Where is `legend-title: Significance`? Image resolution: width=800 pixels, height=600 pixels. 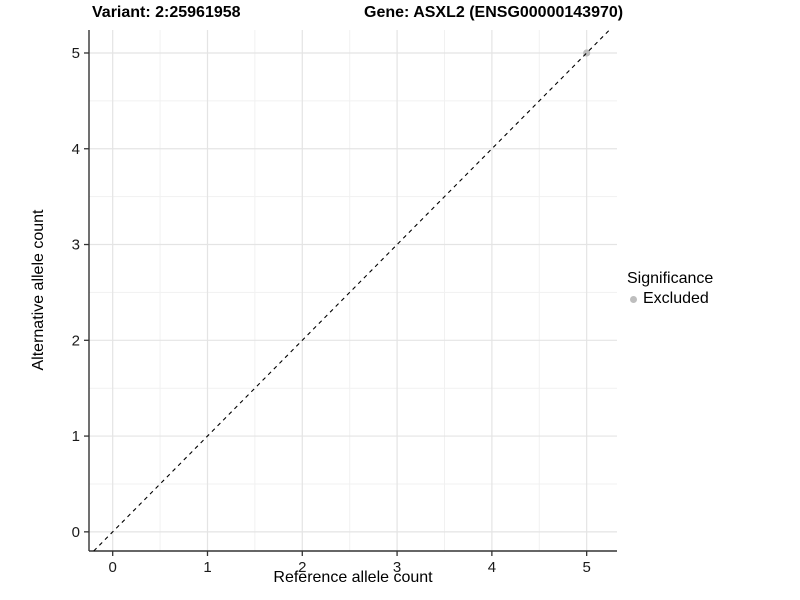
legend-title: Significance is located at coordinates (670, 278).